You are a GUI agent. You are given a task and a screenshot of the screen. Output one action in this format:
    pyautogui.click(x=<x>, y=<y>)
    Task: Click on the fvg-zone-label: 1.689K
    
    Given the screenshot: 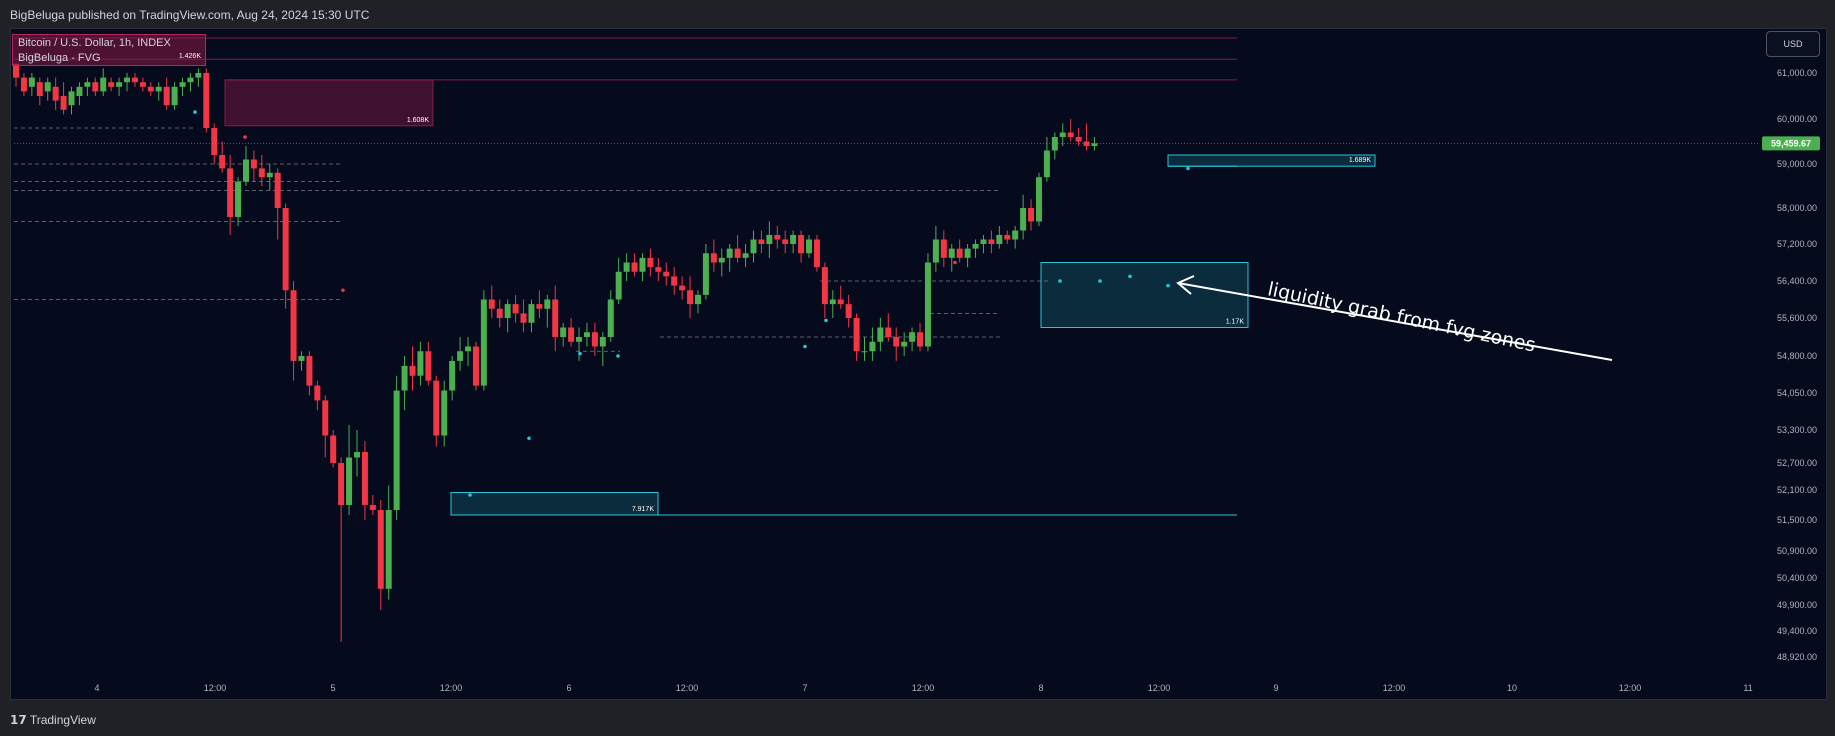 What is the action you would take?
    pyautogui.click(x=1360, y=160)
    